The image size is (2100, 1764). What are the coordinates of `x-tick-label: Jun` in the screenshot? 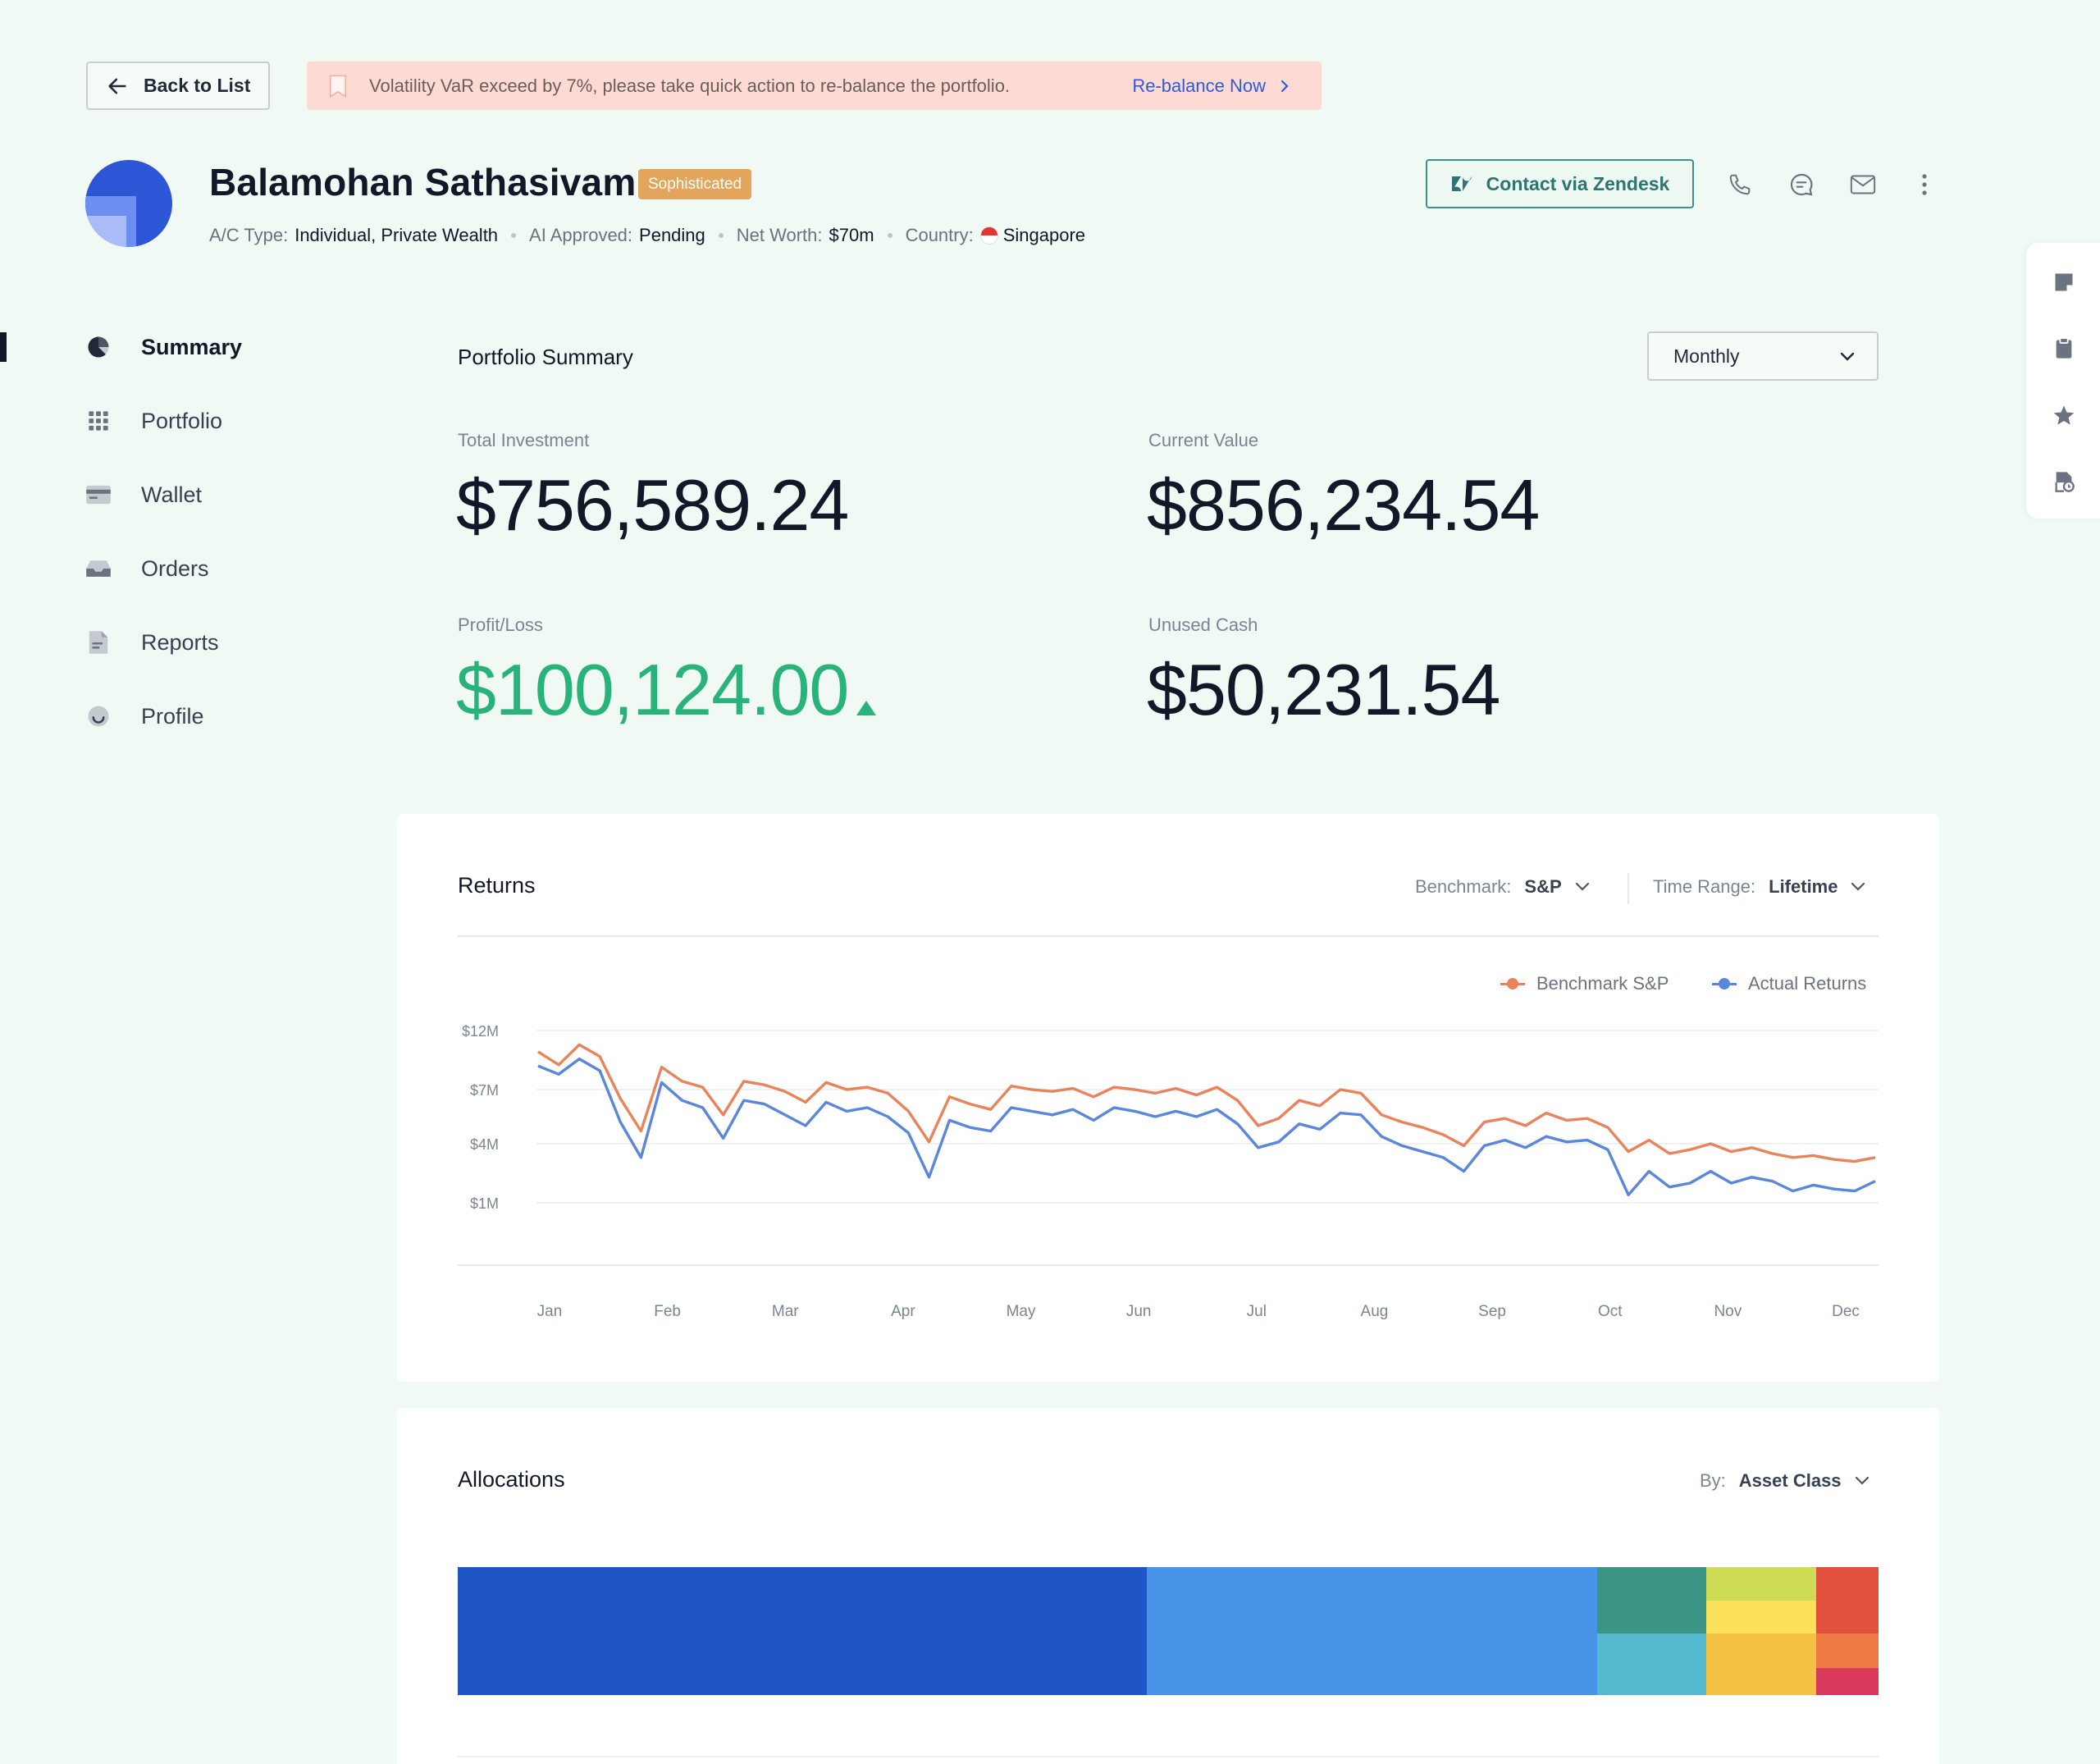 It's located at (1139, 1311).